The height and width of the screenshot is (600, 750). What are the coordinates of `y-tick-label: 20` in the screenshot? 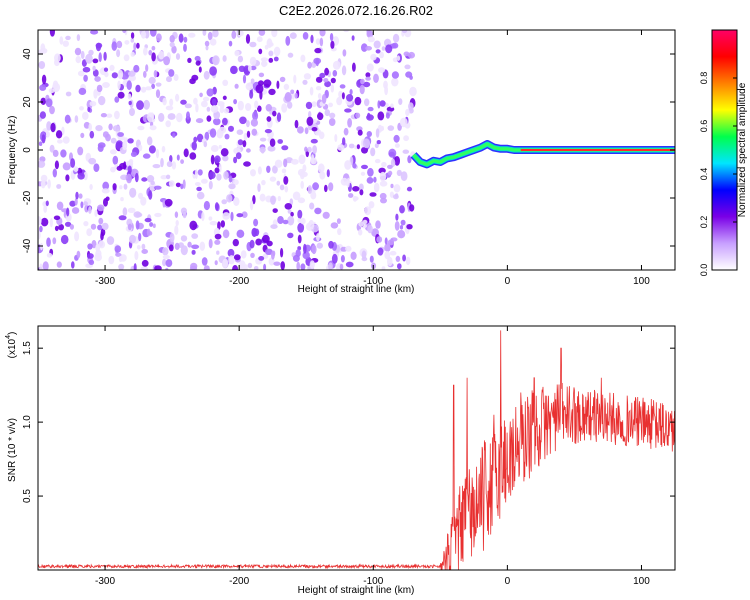 It's located at (27, 102).